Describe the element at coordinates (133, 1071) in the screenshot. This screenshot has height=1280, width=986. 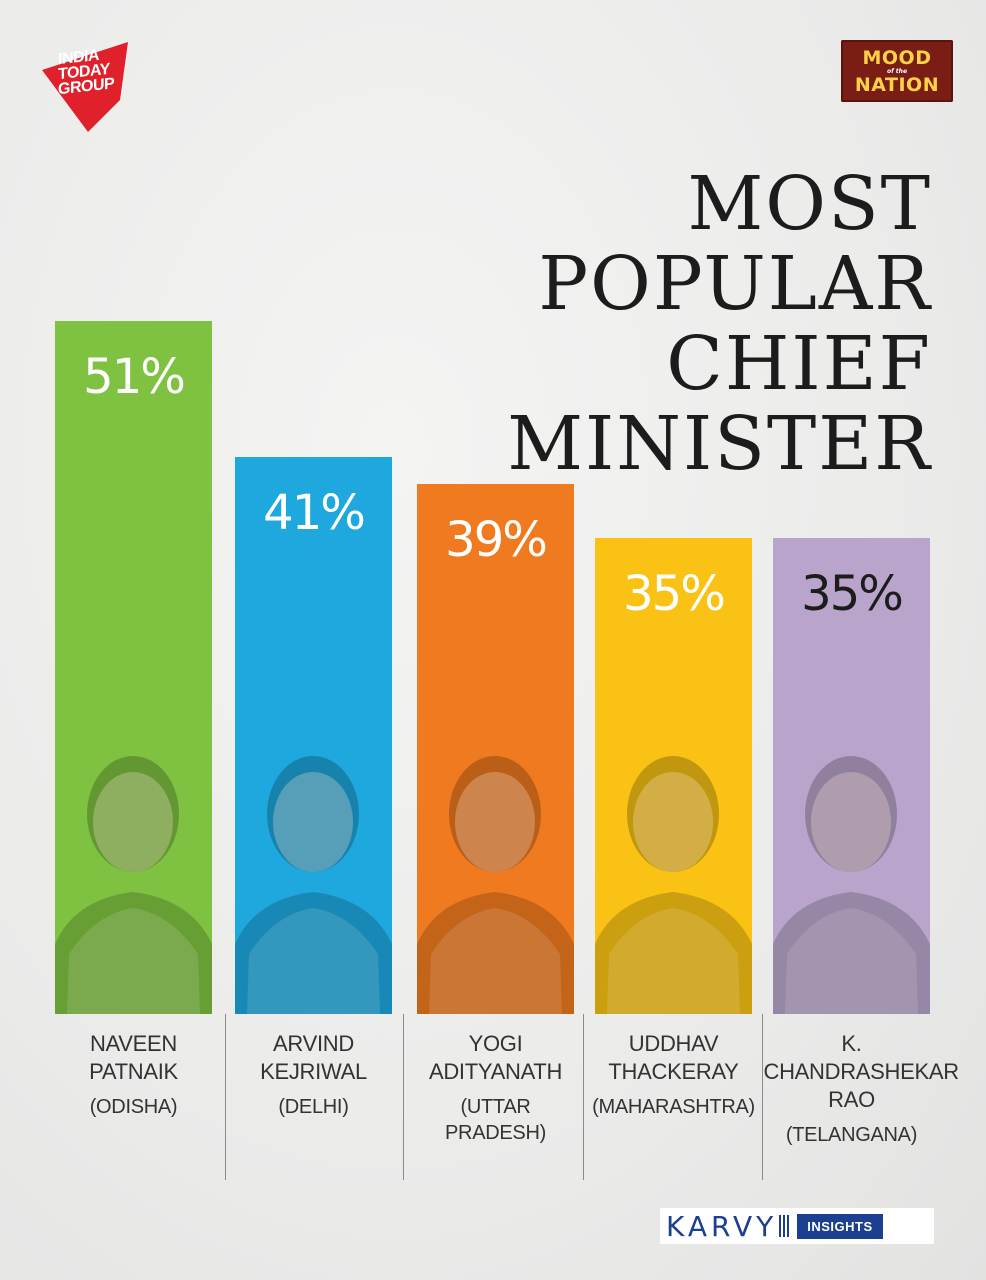
I see `name-line: PATNAIK` at that location.